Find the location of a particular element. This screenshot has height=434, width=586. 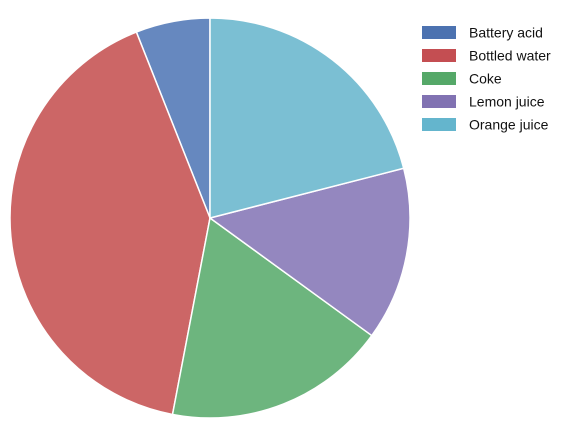

legend-item-battery-acid: Battery acid is located at coordinates (482, 33).